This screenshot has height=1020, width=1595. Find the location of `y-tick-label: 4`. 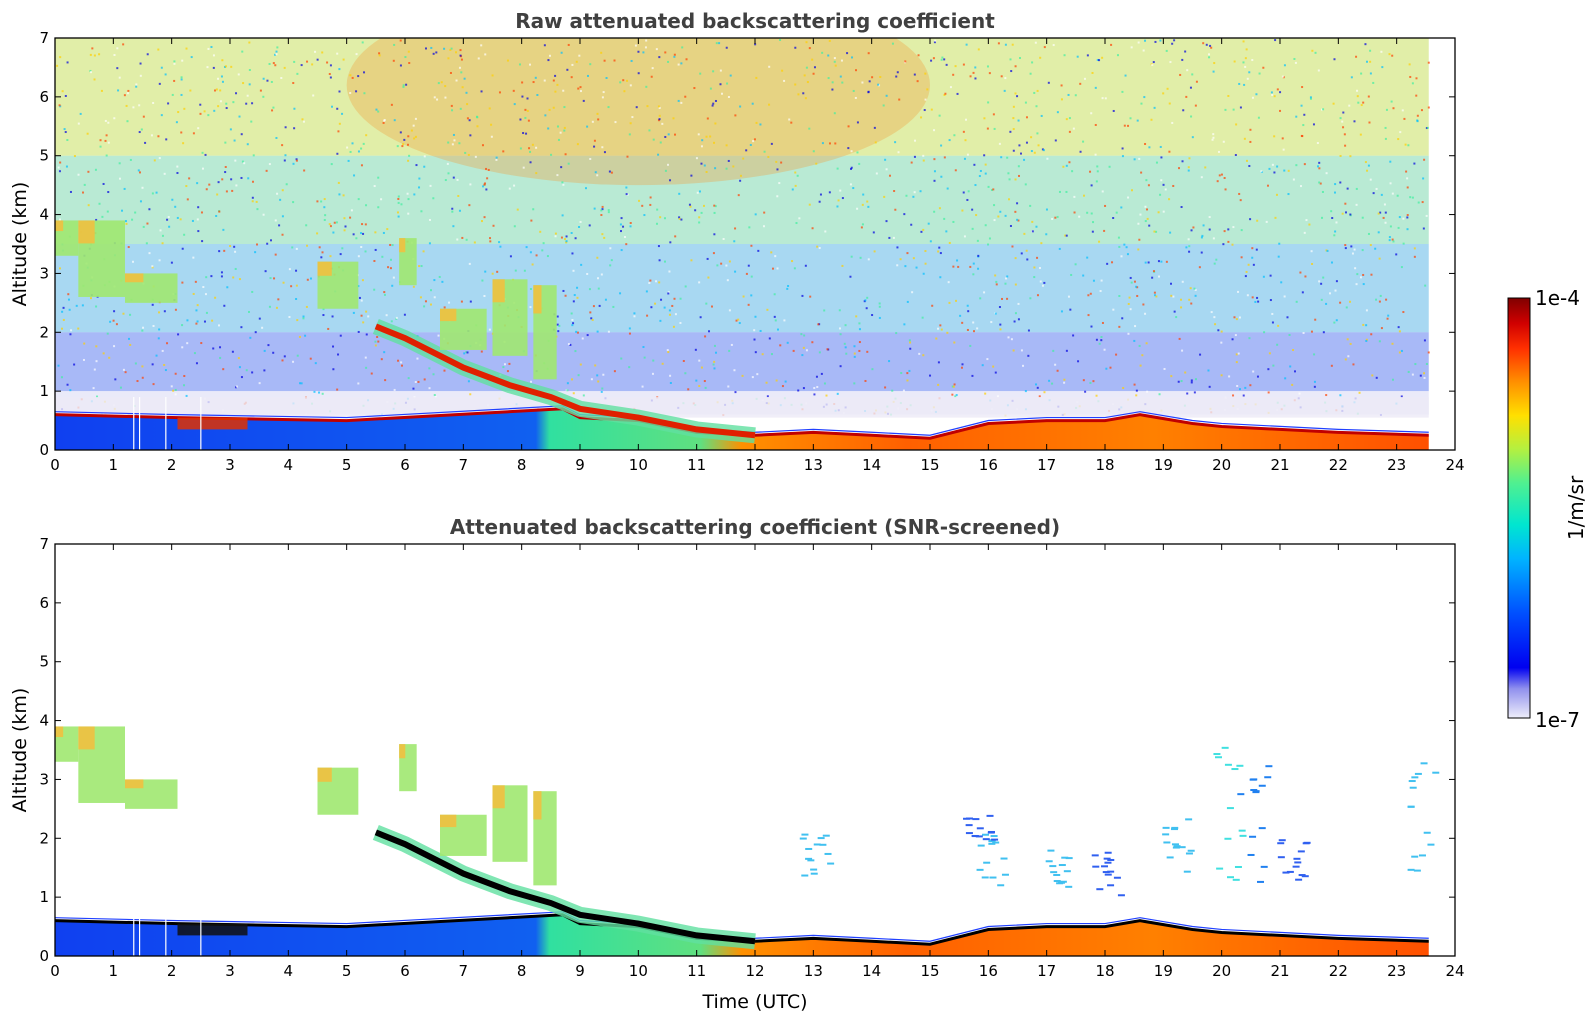

y-tick-label: 4 is located at coordinates (44, 721).